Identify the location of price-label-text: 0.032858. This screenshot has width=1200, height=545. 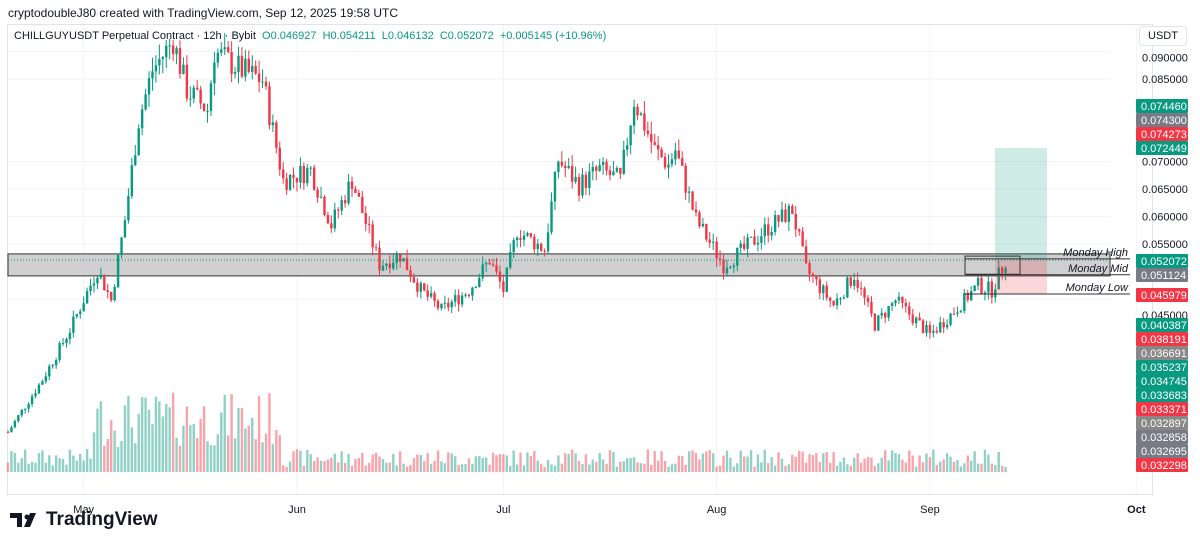
(1164, 438).